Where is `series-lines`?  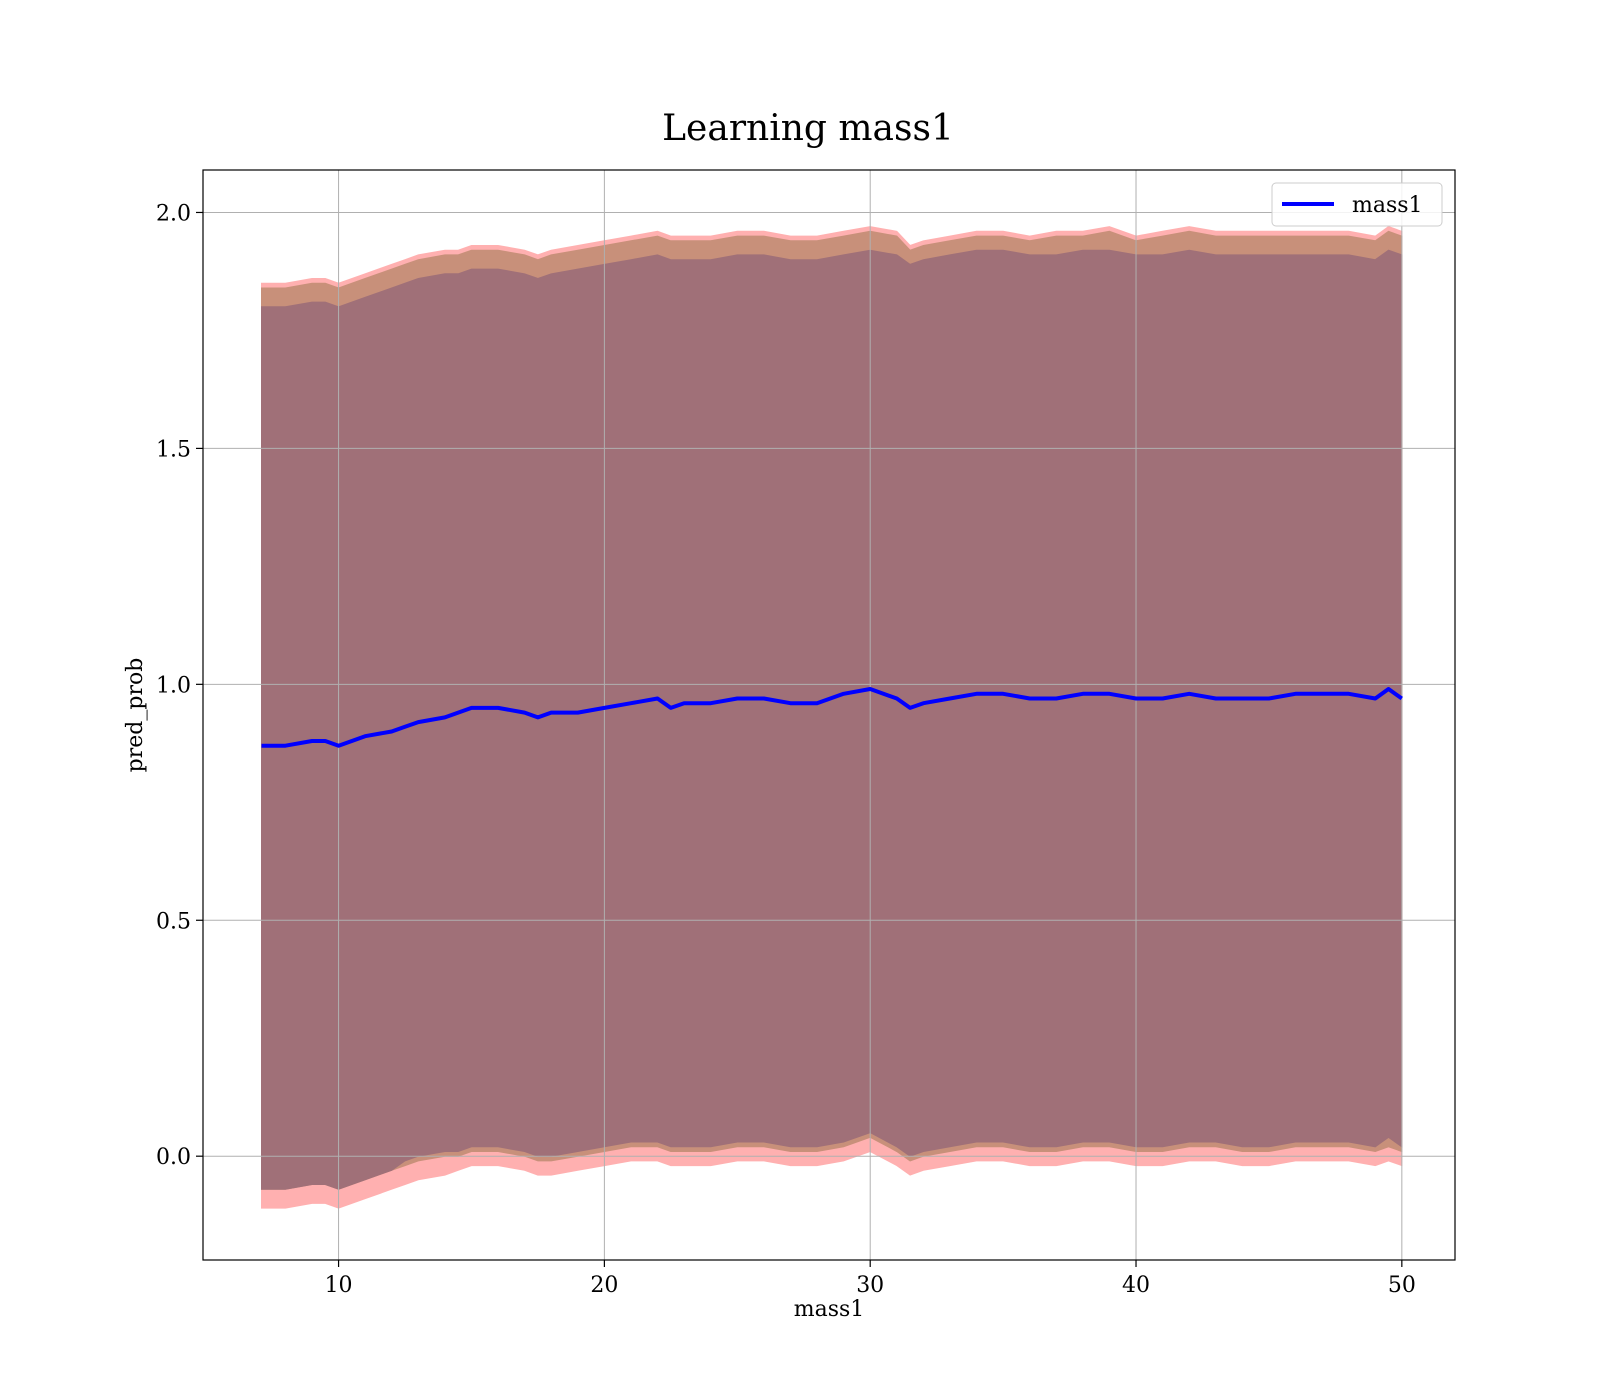 series-lines is located at coordinates (832, 717).